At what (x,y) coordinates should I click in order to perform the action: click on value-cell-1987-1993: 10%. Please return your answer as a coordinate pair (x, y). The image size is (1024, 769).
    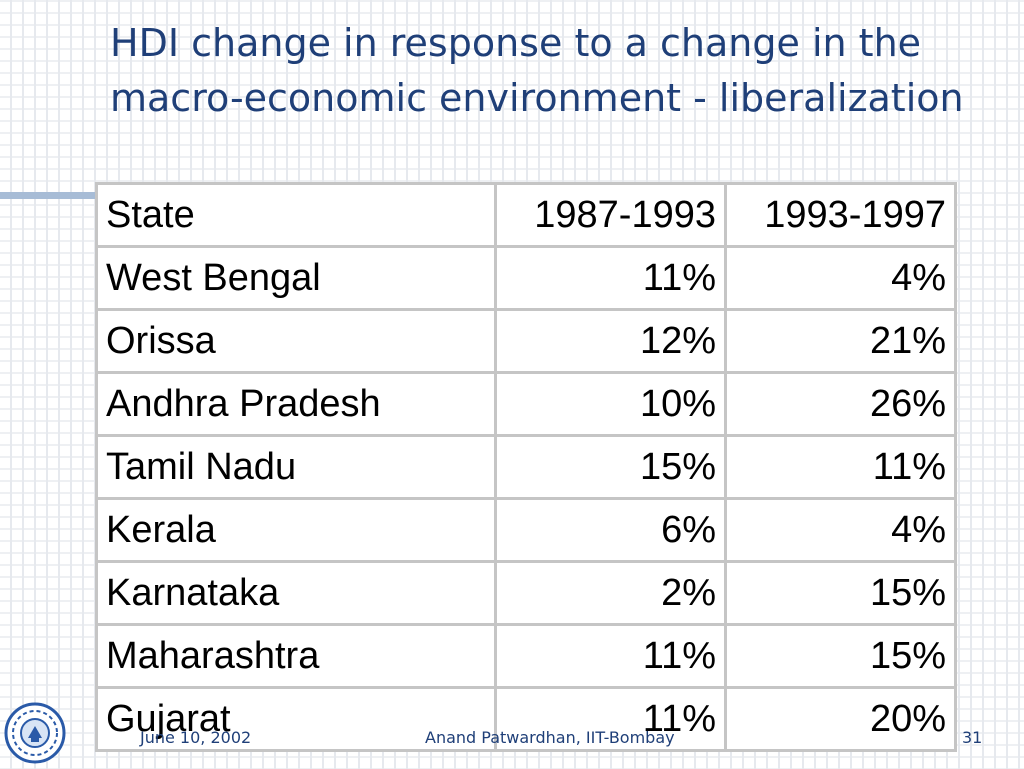
    Looking at the image, I should click on (610, 404).